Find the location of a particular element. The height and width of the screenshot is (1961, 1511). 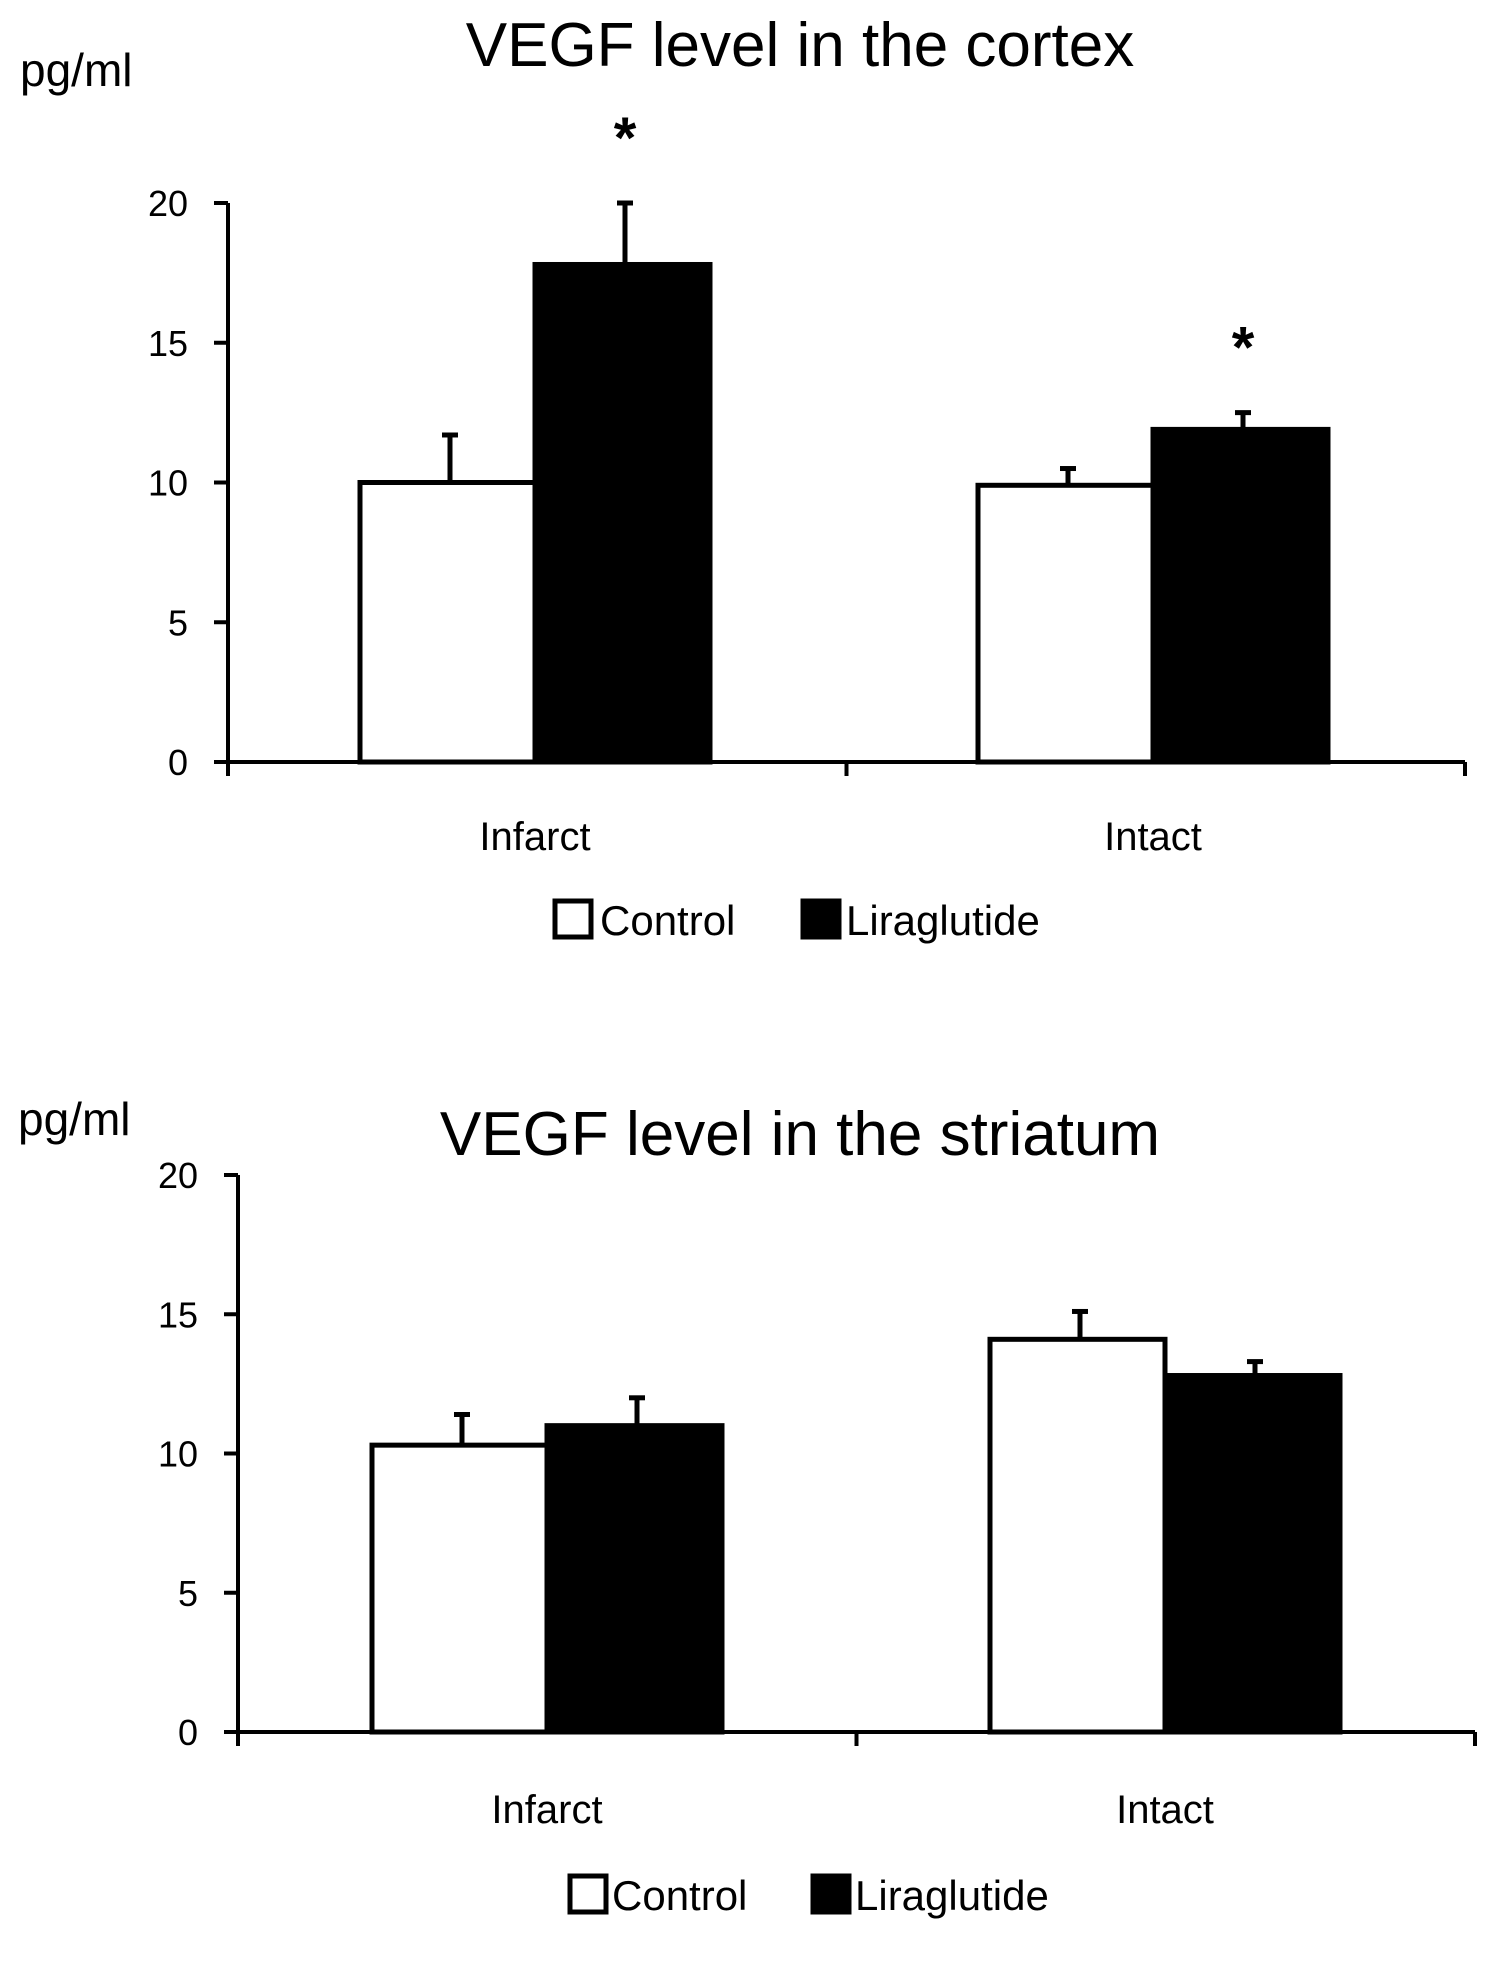

chart-title: VEGF level in the striatum is located at coordinates (800, 1134).